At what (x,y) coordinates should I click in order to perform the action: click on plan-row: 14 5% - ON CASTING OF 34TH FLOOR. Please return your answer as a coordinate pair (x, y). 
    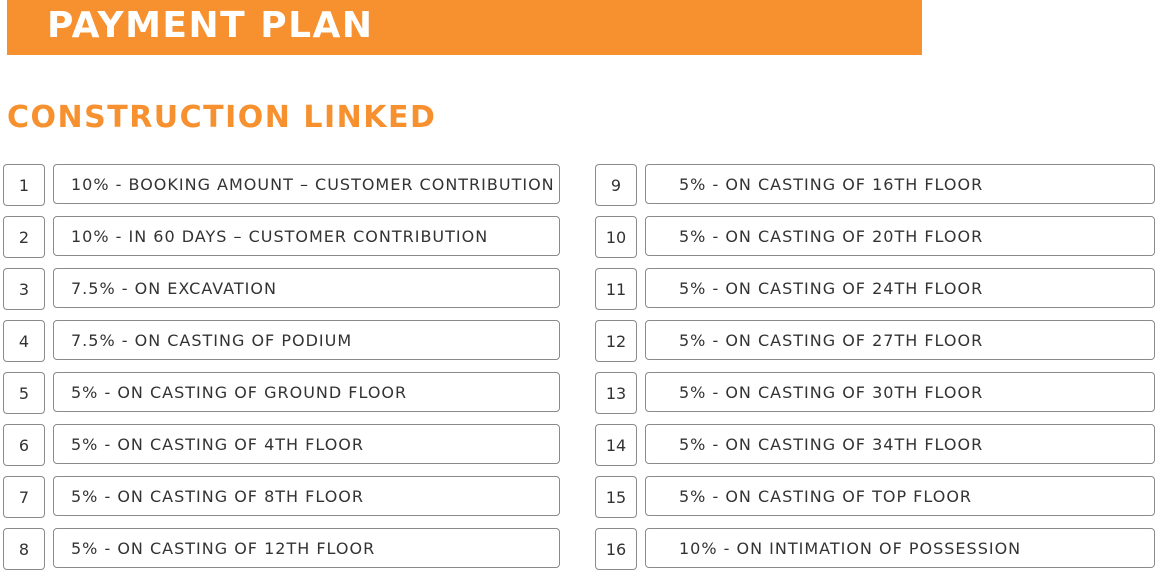
    Looking at the image, I should click on (875, 445).